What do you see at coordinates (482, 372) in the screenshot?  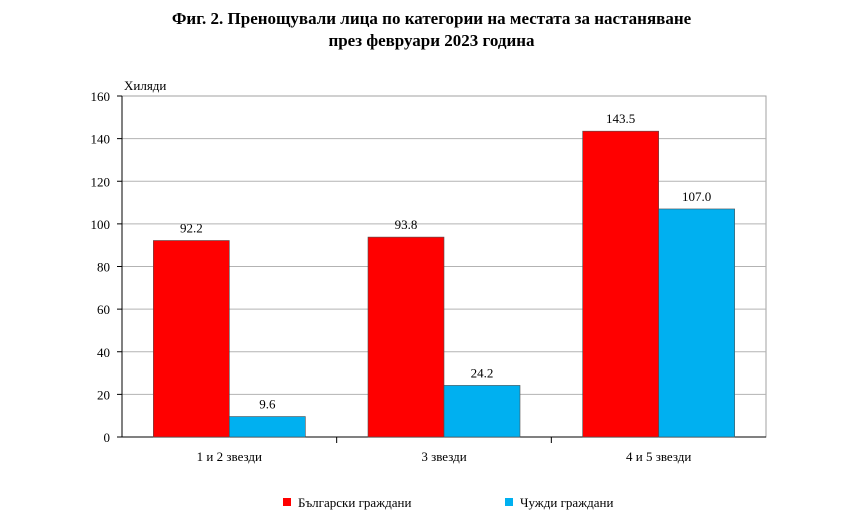 I see `data-label: 24.2` at bounding box center [482, 372].